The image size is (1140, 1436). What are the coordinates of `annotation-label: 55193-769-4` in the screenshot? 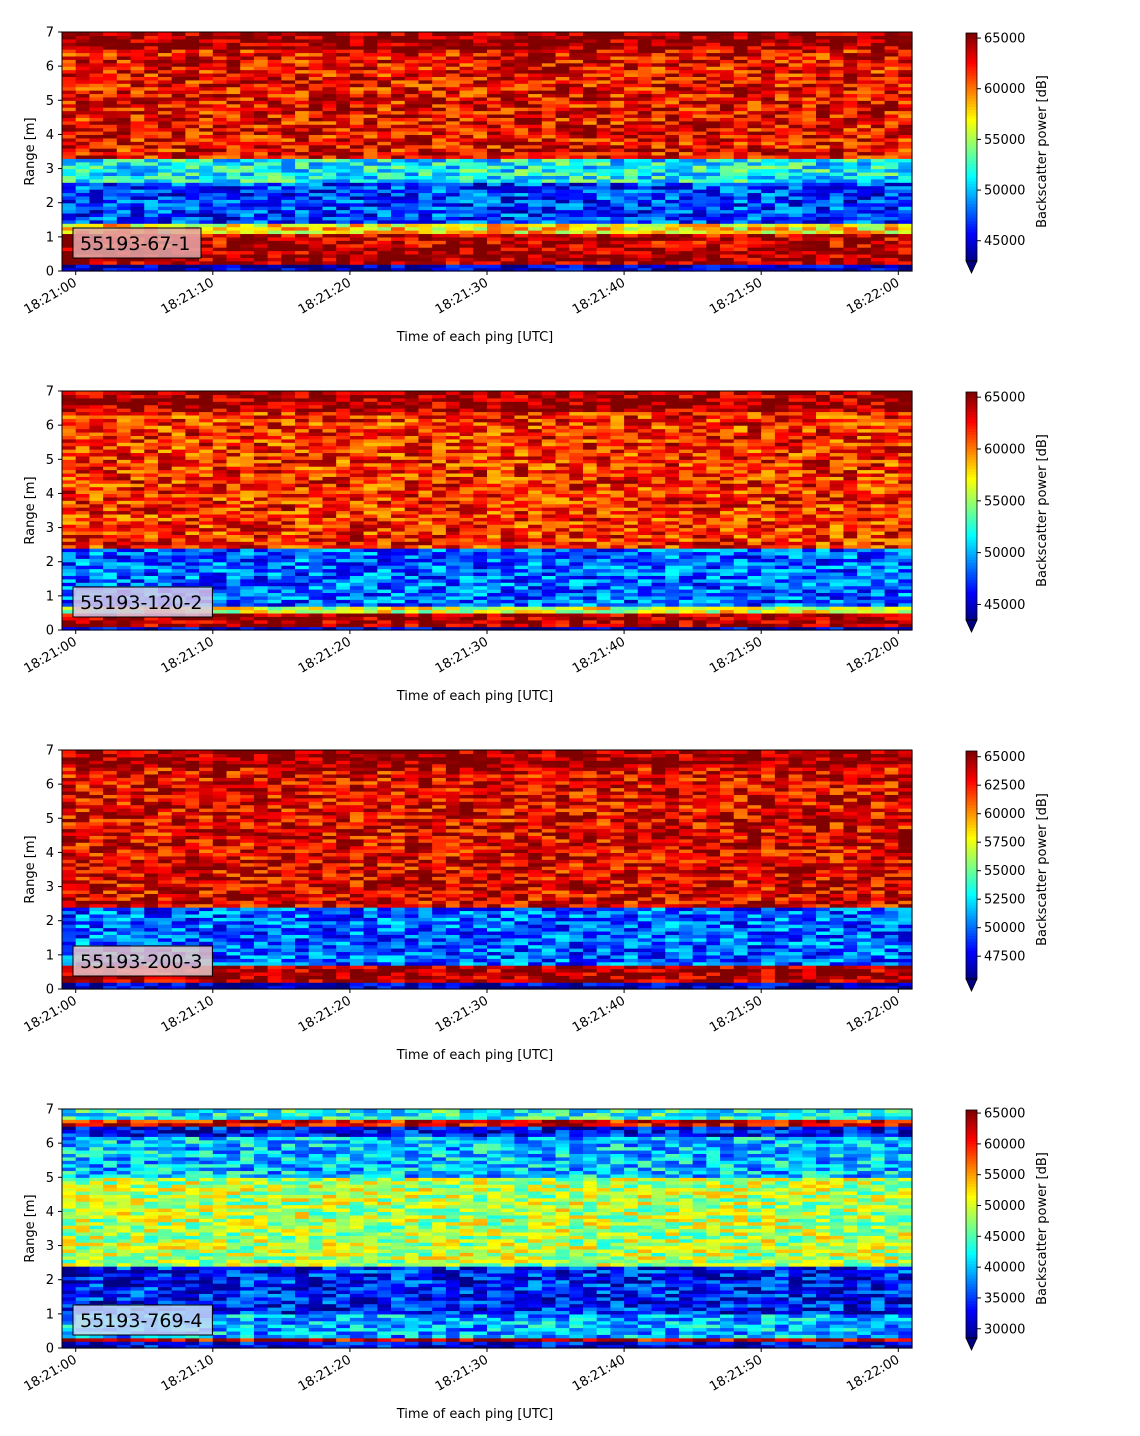 It's located at (141, 1321).